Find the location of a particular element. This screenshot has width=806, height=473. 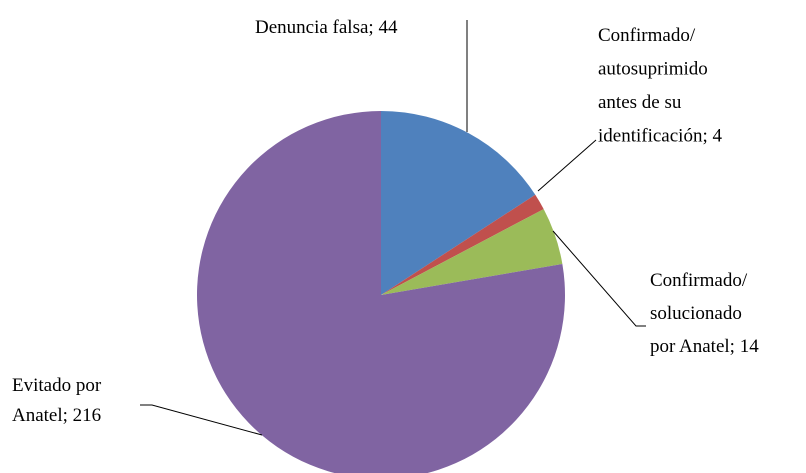

data-label: Evitado por is located at coordinates (57, 385).